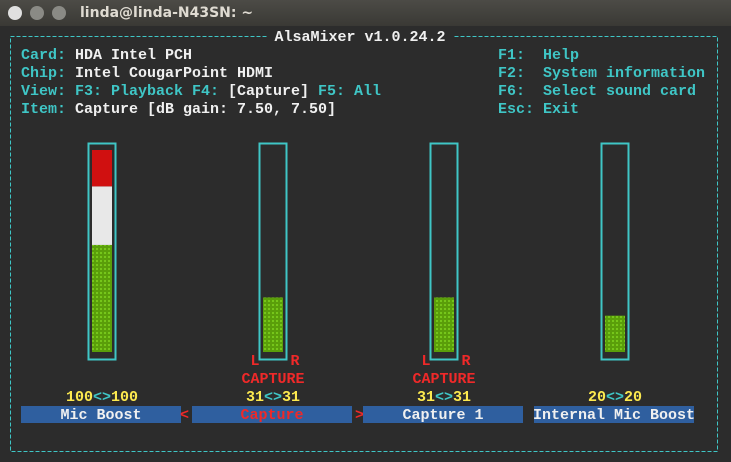  Describe the element at coordinates (561, 55) in the screenshot. I see `help-text: Help` at that location.